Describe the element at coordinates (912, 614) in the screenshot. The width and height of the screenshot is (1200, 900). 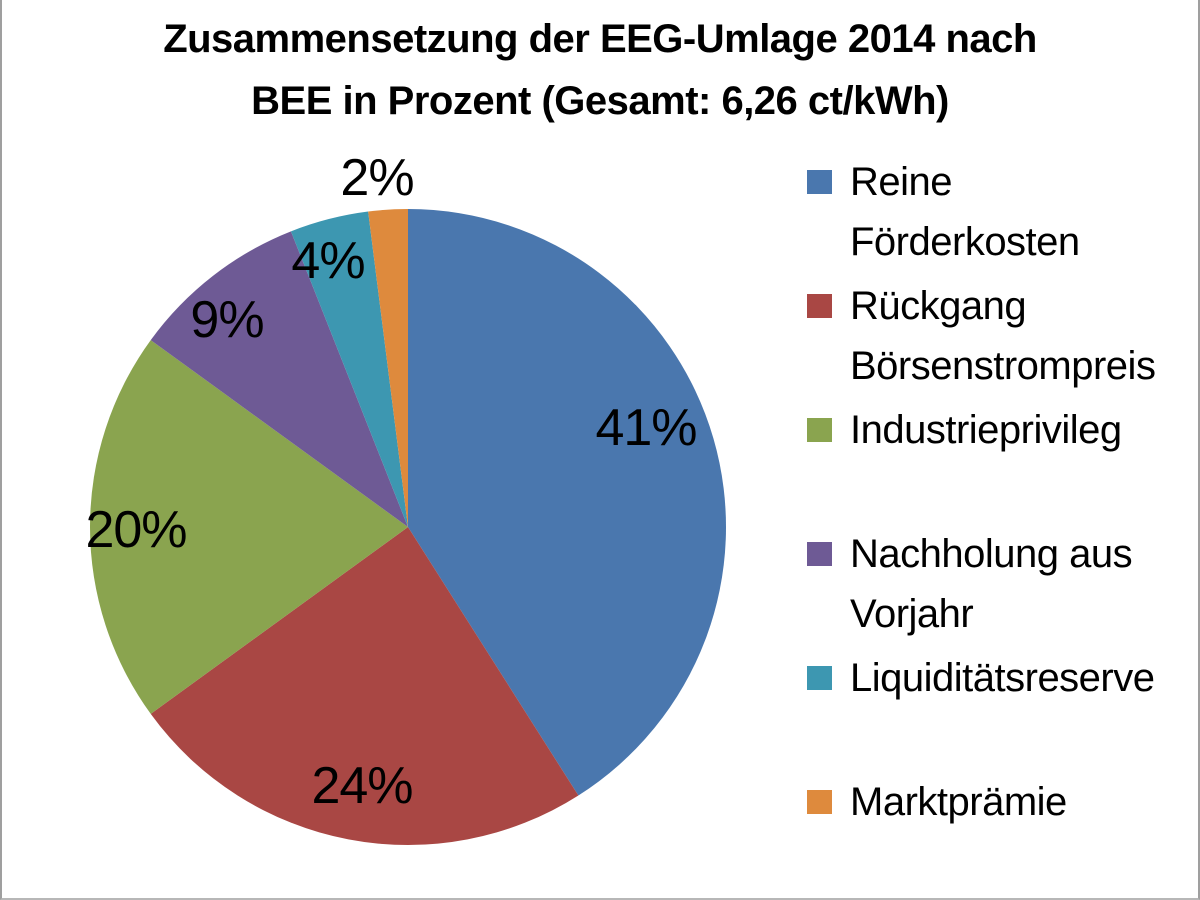
I see `legend-label-line: Vorjahr` at that location.